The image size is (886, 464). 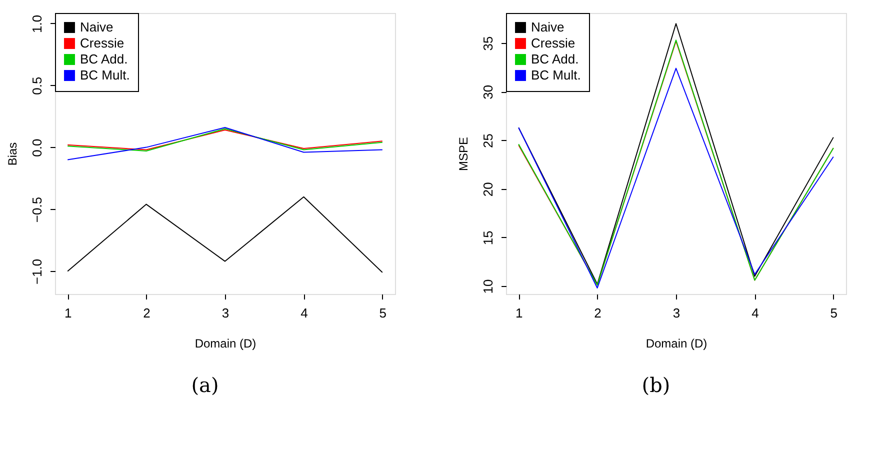 I want to click on y-tick-label: 25, so click(x=488, y=141).